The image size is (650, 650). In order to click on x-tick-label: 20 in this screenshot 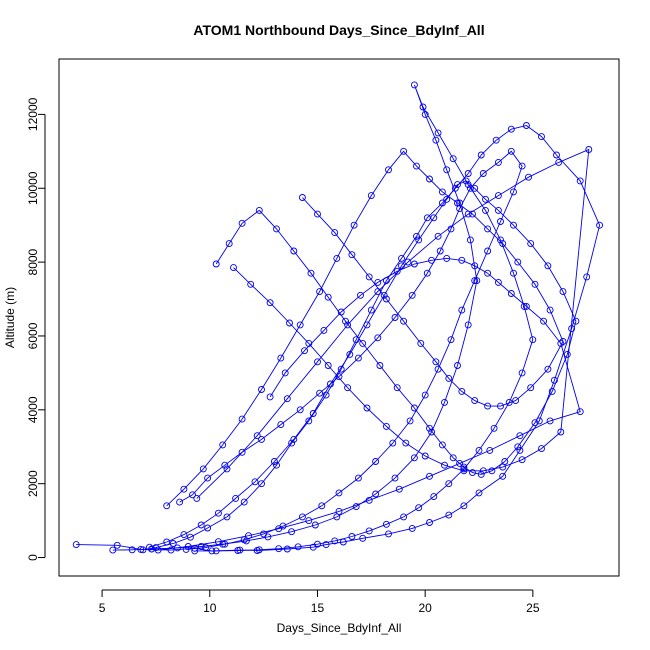, I will do `click(425, 608)`.